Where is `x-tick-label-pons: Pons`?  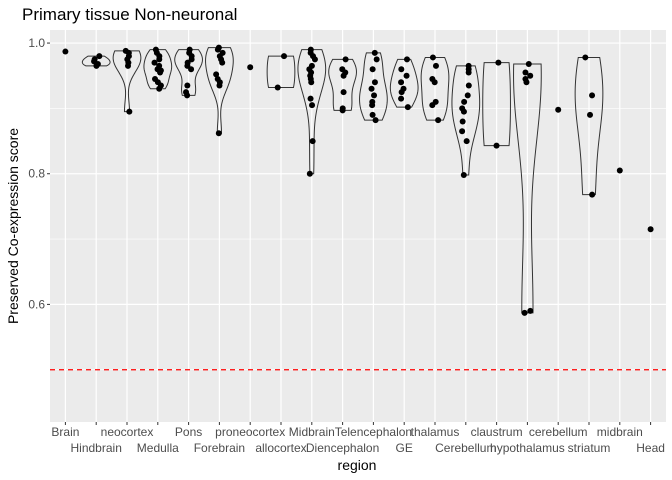 x-tick-label-pons: Pons is located at coordinates (188, 432).